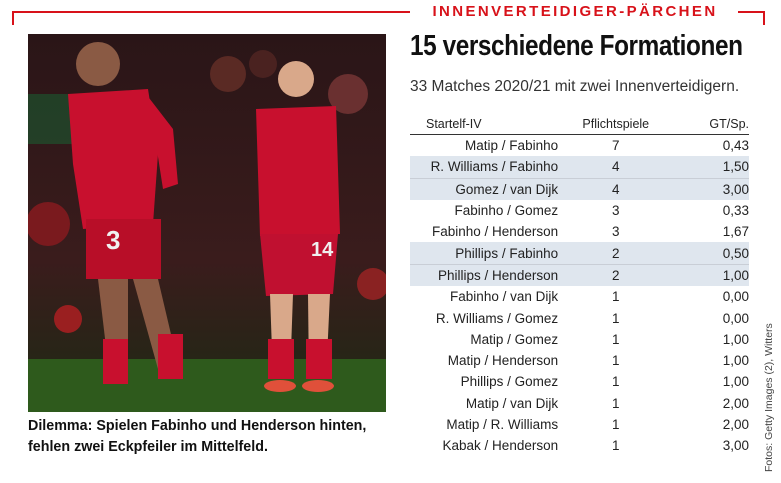  I want to click on pair-cell: Fabinho / van Dijk, so click(504, 297).